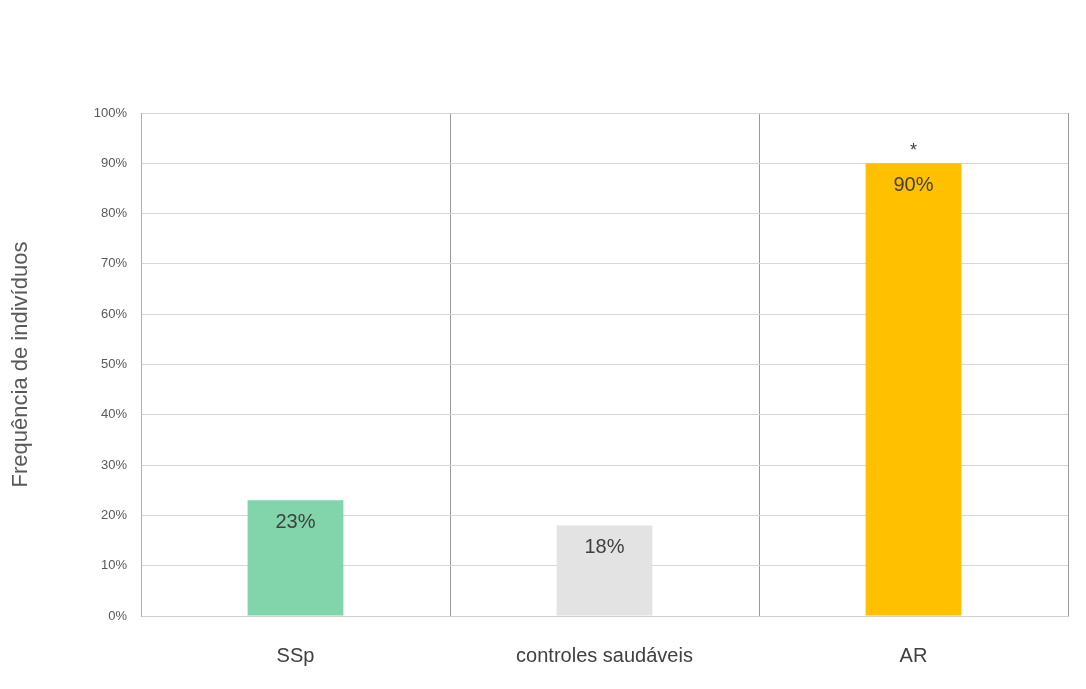 This screenshot has width=1086, height=689. I want to click on y-tick-label: 0%, so click(118, 615).